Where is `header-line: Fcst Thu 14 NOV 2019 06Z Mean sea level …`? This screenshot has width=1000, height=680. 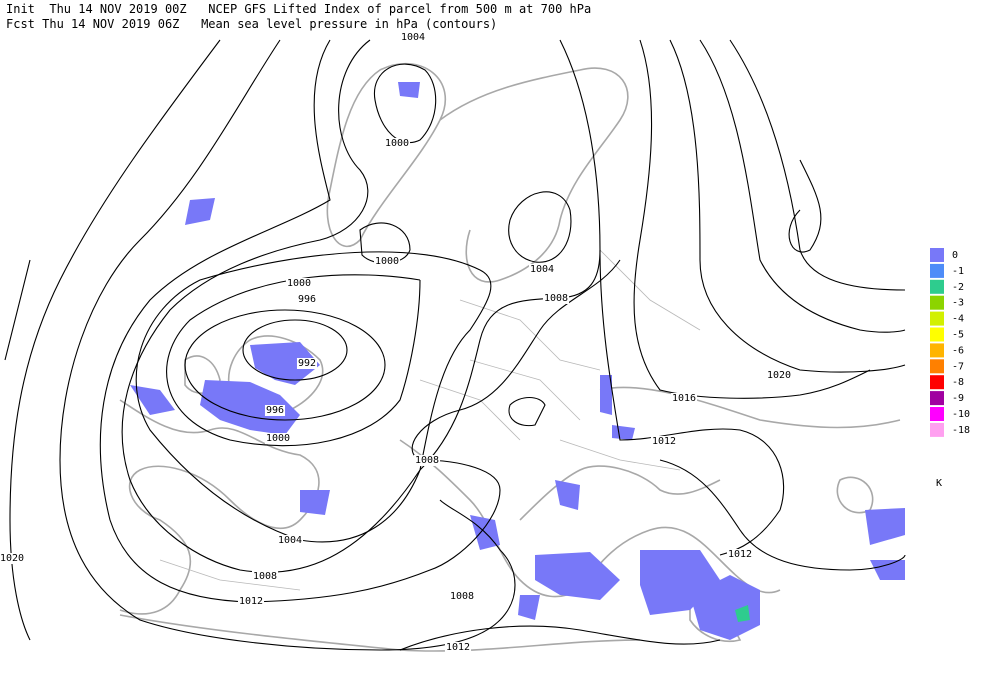 header-line: Fcst Thu 14 NOV 2019 06Z Mean sea level … is located at coordinates (251, 24).